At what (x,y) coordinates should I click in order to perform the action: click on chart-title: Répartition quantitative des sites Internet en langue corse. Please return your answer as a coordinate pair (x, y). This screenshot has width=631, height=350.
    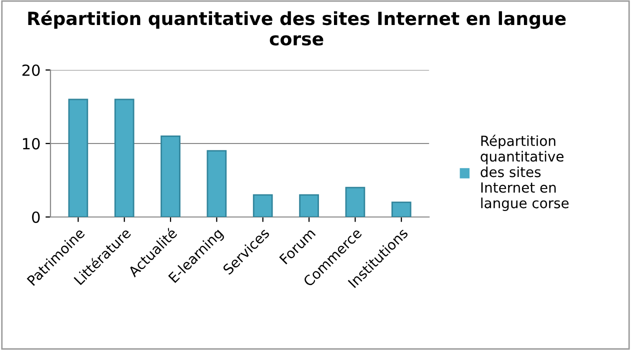
    Looking at the image, I should click on (297, 28).